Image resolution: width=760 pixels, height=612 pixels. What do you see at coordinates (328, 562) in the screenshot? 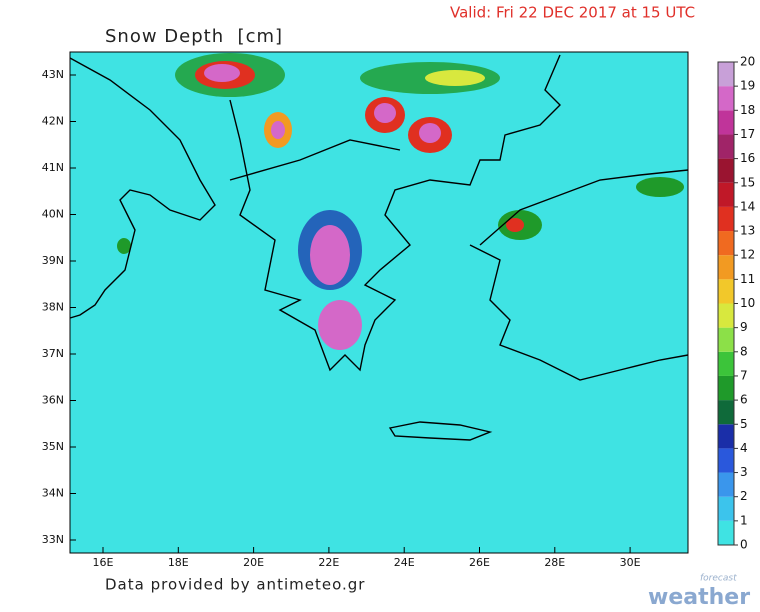
I see `lon-label: 22E` at bounding box center [328, 562].